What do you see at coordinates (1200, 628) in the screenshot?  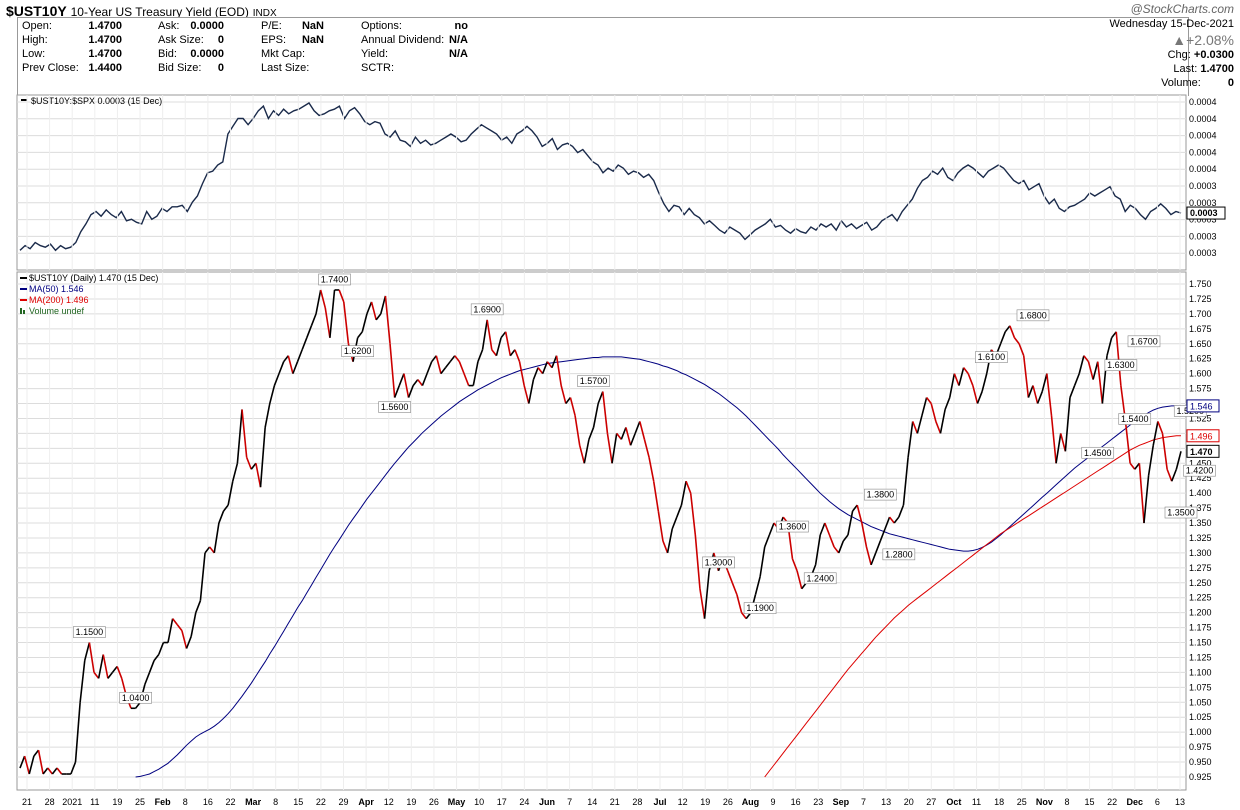 I see `price-tick-label: 1.175` at bounding box center [1200, 628].